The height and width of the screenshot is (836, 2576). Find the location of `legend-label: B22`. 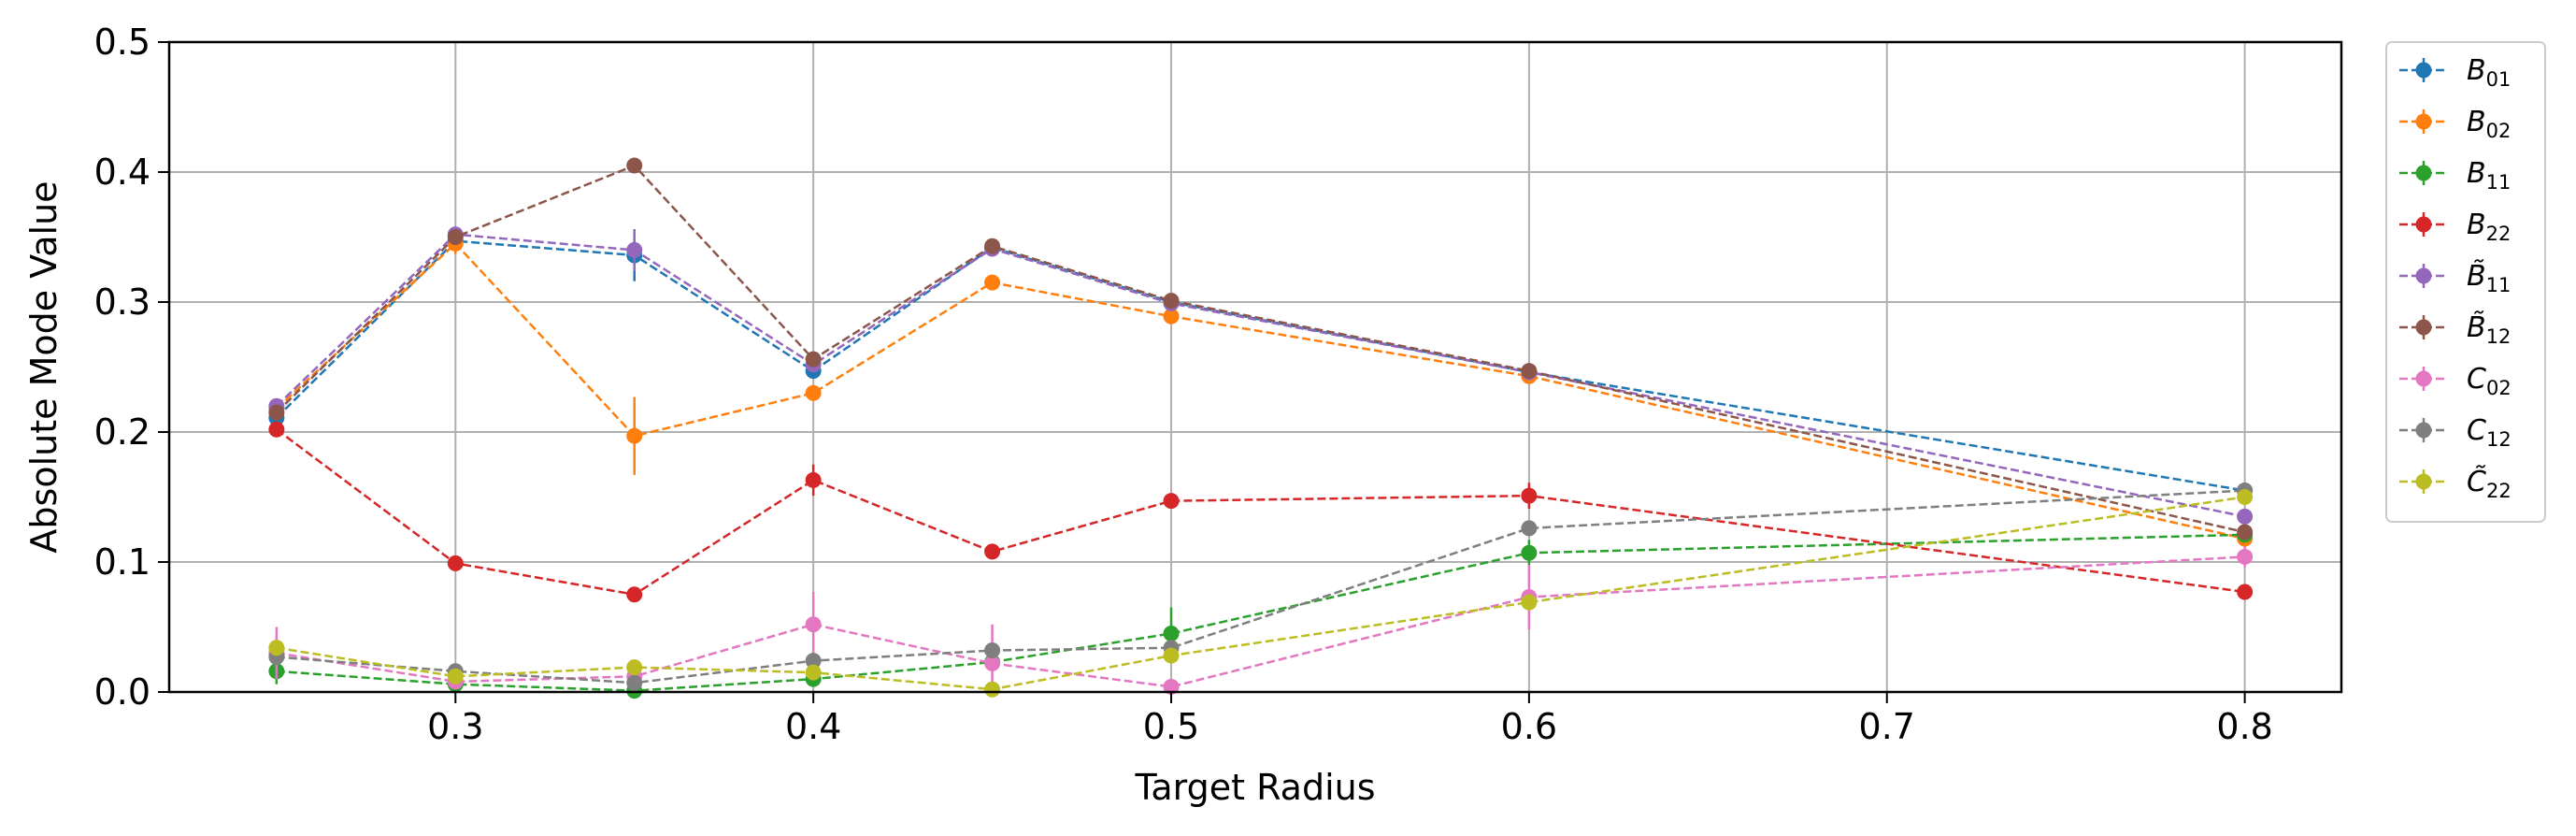

legend-label: B22 is located at coordinates (2489, 227).